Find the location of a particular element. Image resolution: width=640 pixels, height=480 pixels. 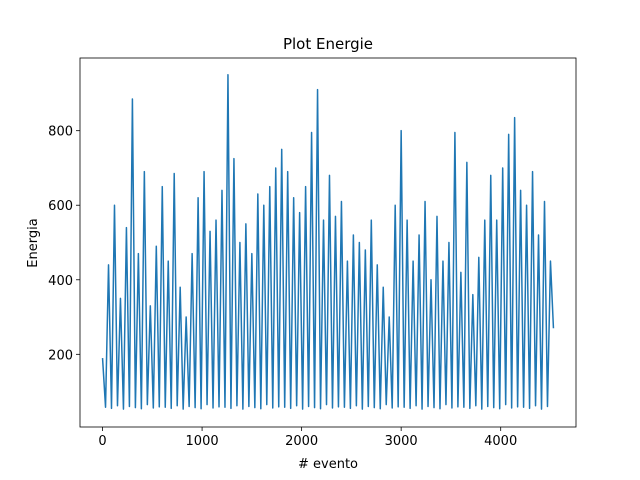

x-tick-label: 4000 is located at coordinates (500, 441).